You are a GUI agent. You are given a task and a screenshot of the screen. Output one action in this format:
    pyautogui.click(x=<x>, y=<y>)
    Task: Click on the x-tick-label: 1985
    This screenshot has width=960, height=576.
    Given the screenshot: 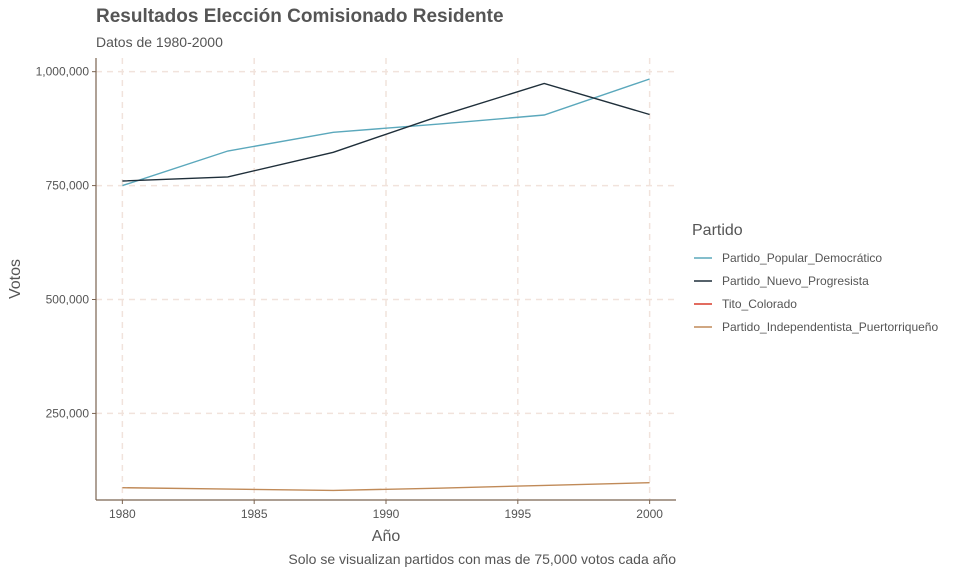 What is the action you would take?
    pyautogui.click(x=254, y=514)
    